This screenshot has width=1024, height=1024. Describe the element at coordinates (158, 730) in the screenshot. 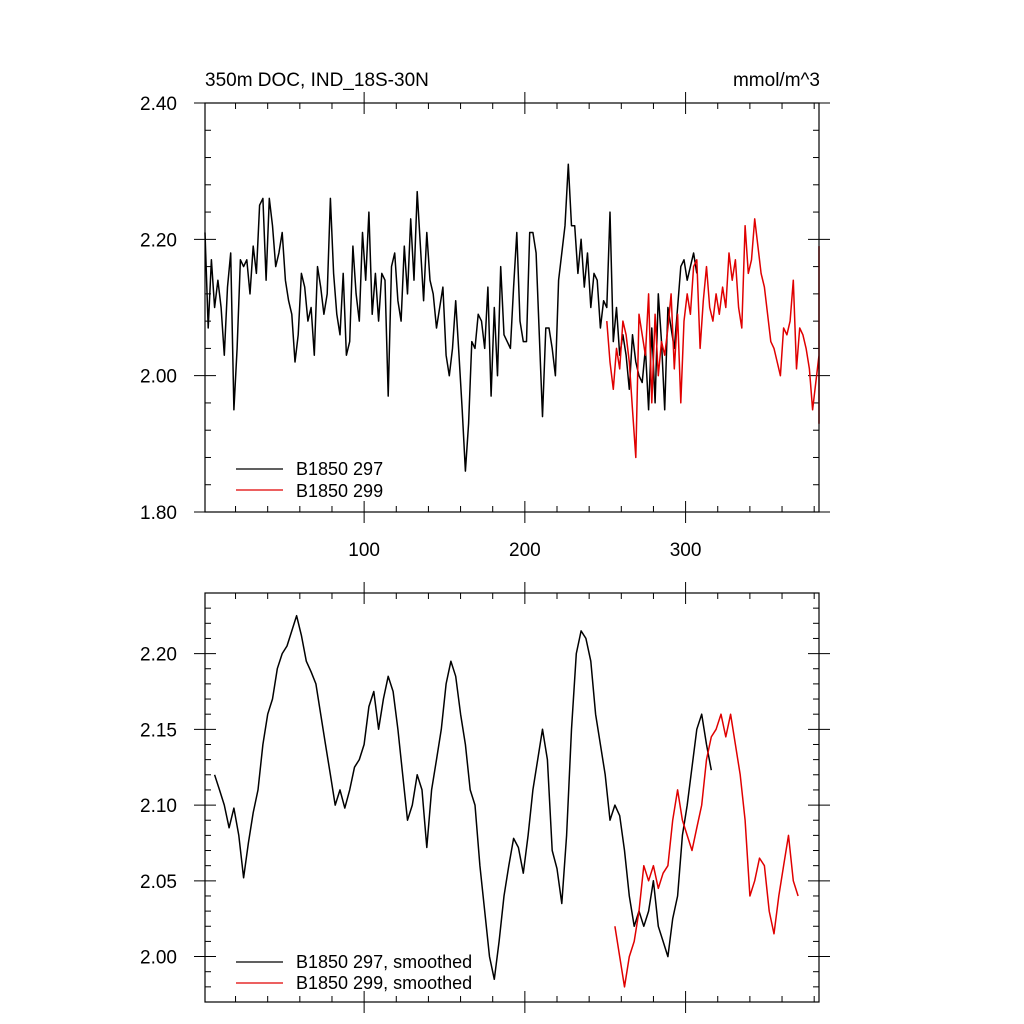

I see `bottom-y-tick-label: 2.15` at that location.